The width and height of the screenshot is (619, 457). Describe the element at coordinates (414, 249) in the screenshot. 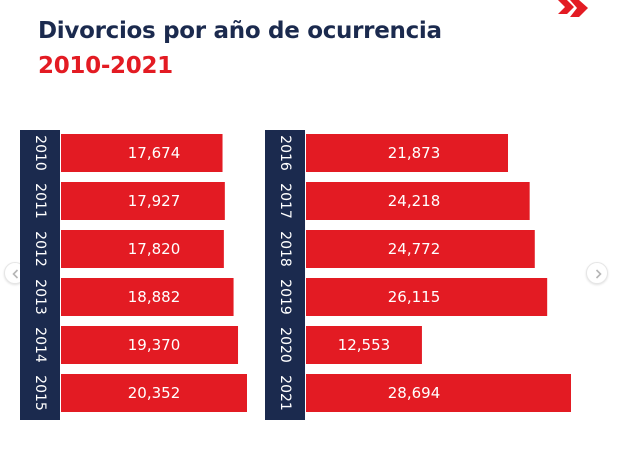

I see `value-label: 24,772` at that location.